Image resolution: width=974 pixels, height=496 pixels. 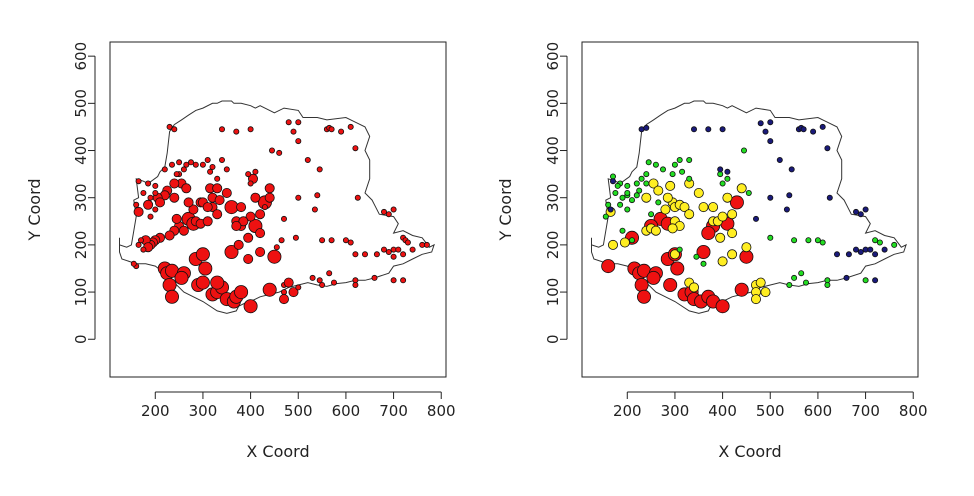 I want to click on x-tick-label: 500, so click(x=770, y=411).